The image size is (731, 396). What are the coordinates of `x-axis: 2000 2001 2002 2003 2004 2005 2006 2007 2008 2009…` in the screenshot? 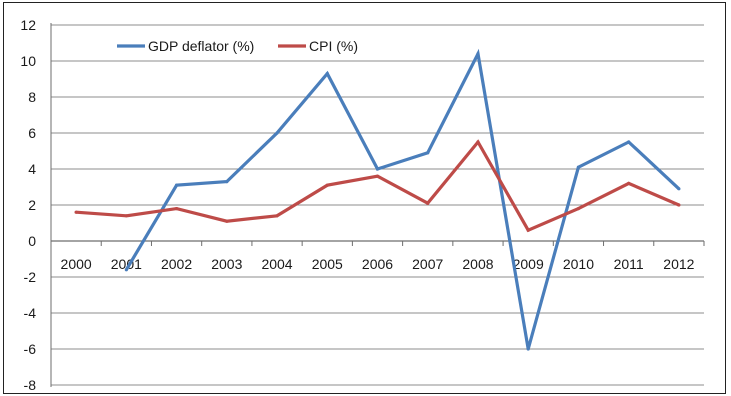 It's located at (377, 256).